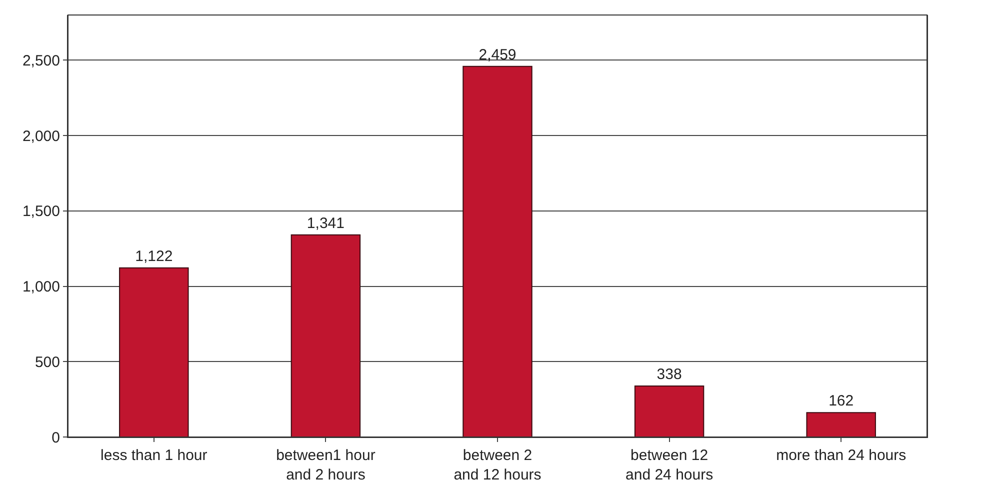 The height and width of the screenshot is (497, 987). Describe the element at coordinates (325, 223) in the screenshot. I see `data-label: 1,341` at that location.